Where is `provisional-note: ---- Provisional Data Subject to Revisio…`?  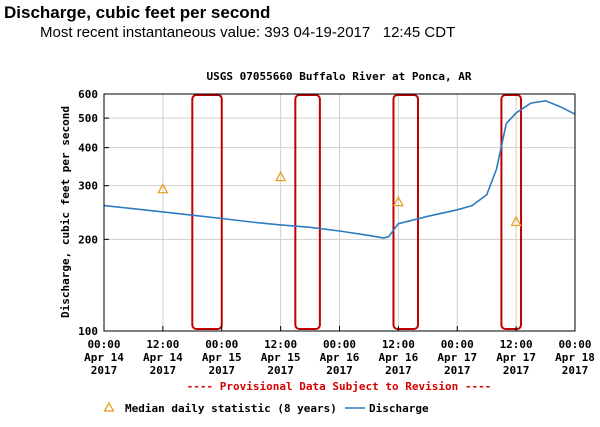
provisional-note: ---- Provisional Data Subject to Revisio… is located at coordinates (339, 386).